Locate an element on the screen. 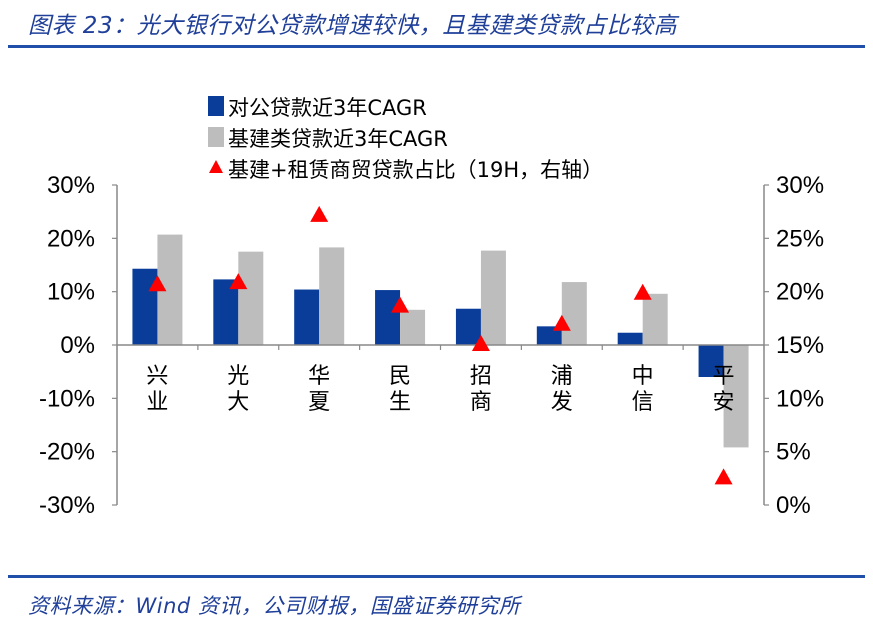 The height and width of the screenshot is (626, 873). category-label-char: 业 is located at coordinates (157, 402).